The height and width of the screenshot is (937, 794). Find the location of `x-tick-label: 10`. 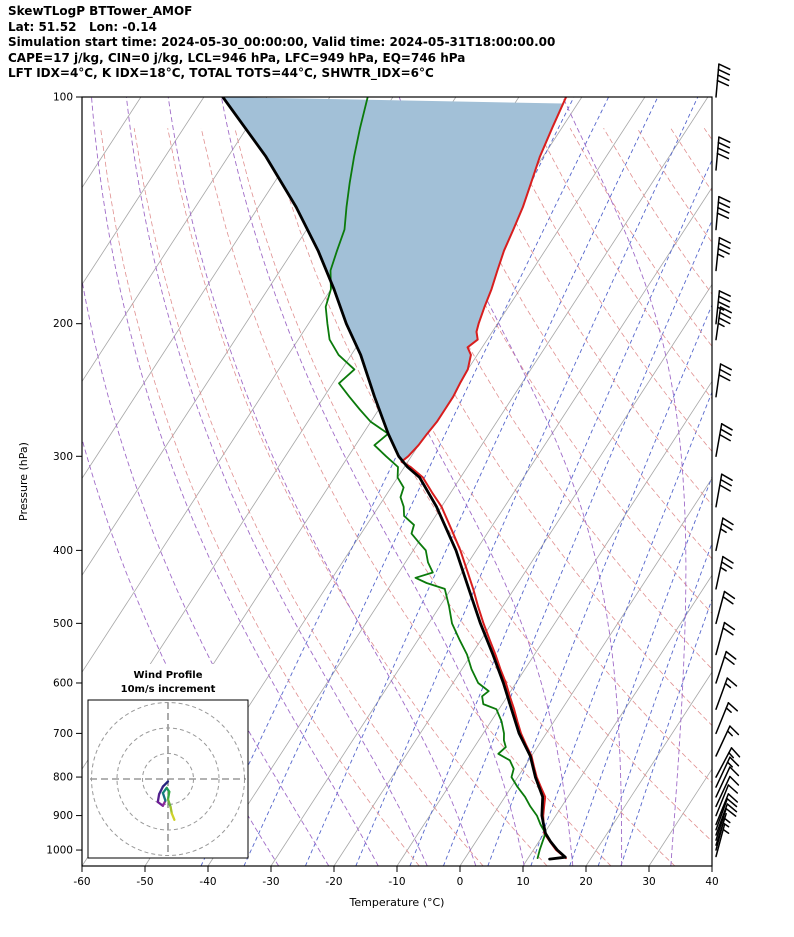

x-tick-label: 10 is located at coordinates (522, 882).